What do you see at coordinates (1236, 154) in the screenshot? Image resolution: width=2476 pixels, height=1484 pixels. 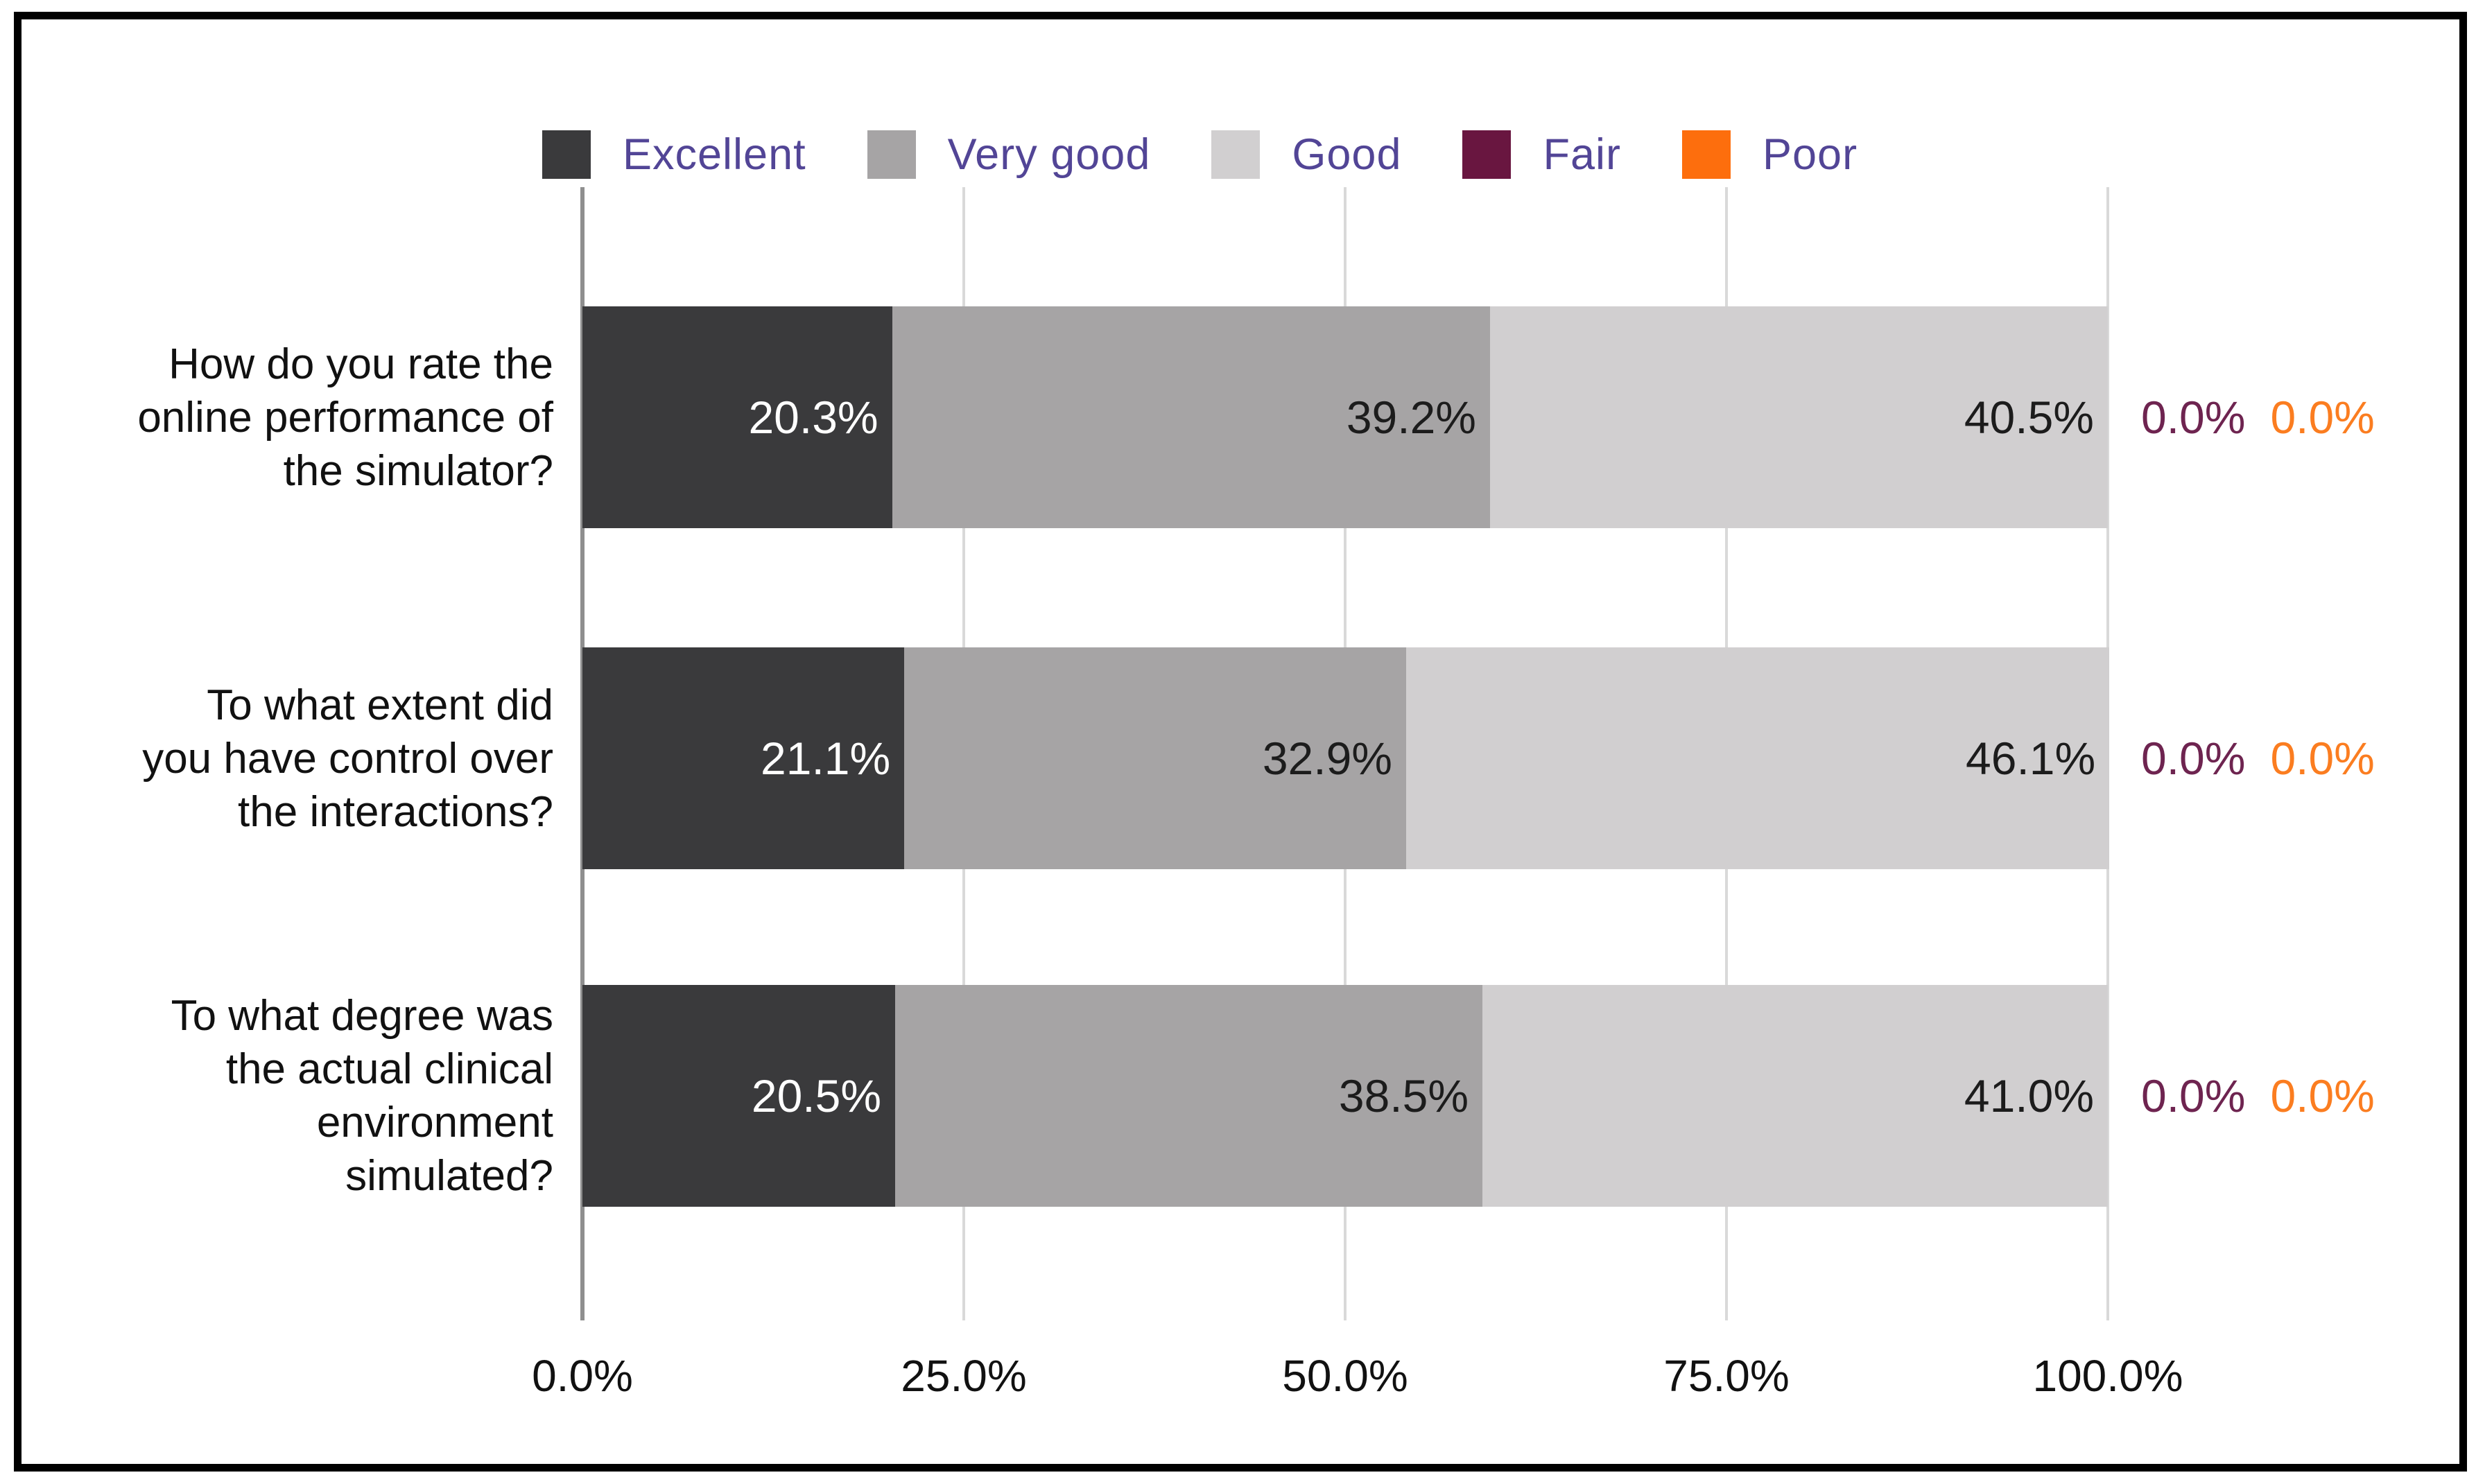 I see `legend-swatch-good` at bounding box center [1236, 154].